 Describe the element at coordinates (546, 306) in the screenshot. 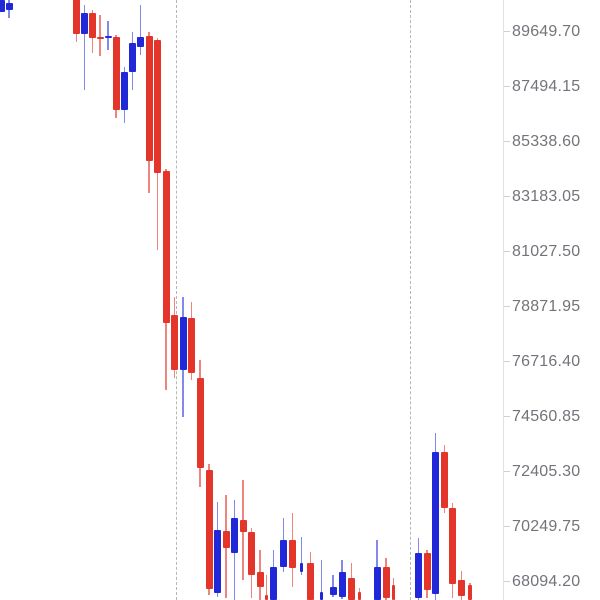

I see `price-axis-label: 78871.95` at that location.